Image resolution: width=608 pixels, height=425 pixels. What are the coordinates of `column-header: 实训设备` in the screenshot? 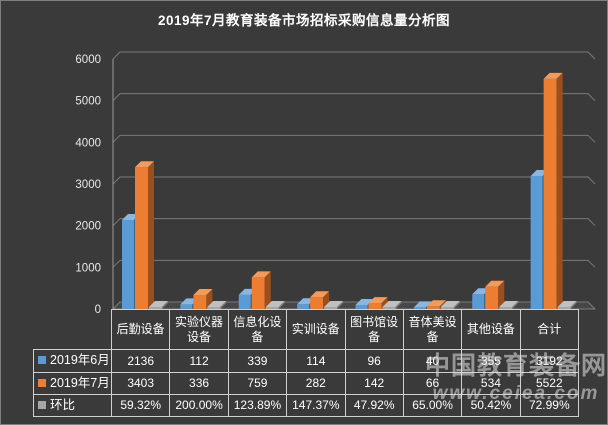 It's located at (316, 329).